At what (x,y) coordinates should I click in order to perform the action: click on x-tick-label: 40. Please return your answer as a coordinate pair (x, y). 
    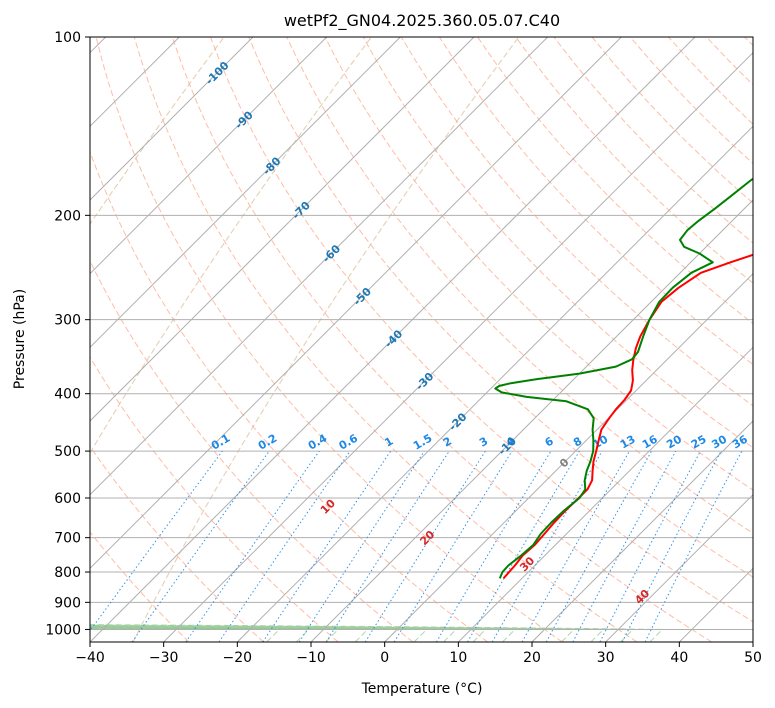
    Looking at the image, I should click on (679, 658).